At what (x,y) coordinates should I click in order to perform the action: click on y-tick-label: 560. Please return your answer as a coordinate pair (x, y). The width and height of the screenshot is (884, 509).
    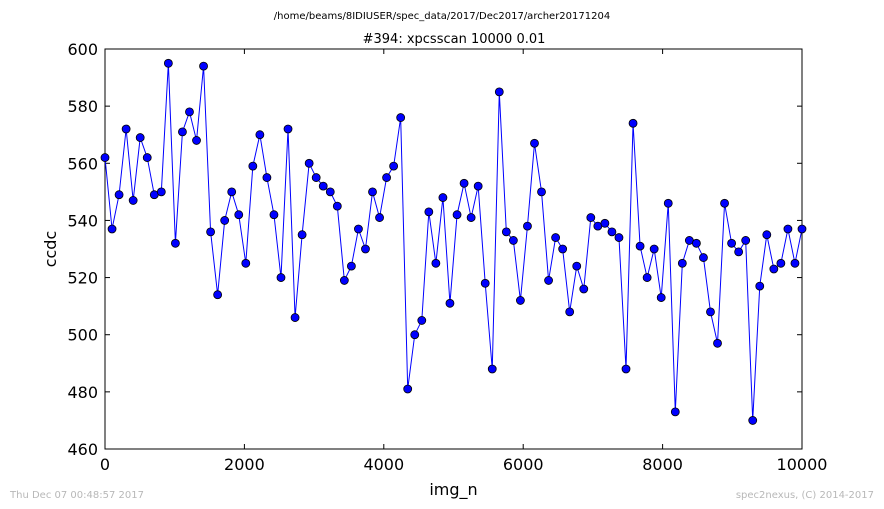
    Looking at the image, I should click on (82, 163).